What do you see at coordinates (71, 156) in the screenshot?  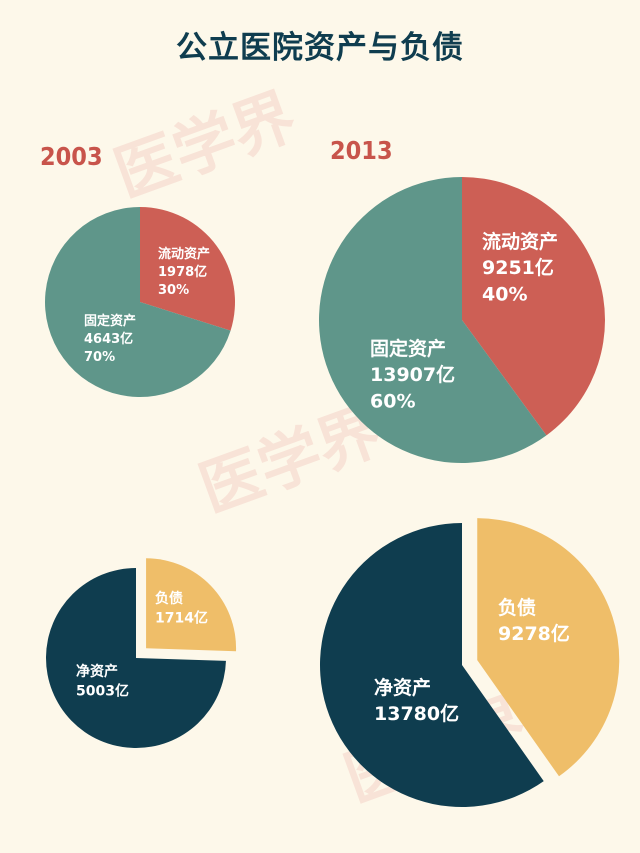 I see `year-2003-label: 2003` at bounding box center [71, 156].